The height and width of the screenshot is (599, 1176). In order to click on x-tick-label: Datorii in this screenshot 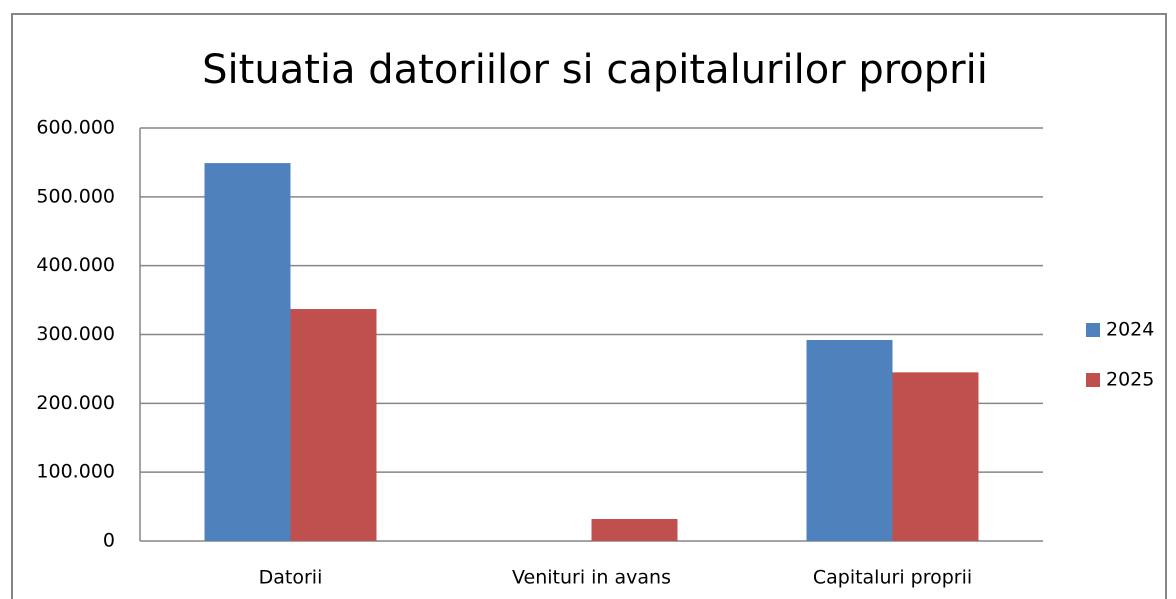, I will do `click(291, 578)`.